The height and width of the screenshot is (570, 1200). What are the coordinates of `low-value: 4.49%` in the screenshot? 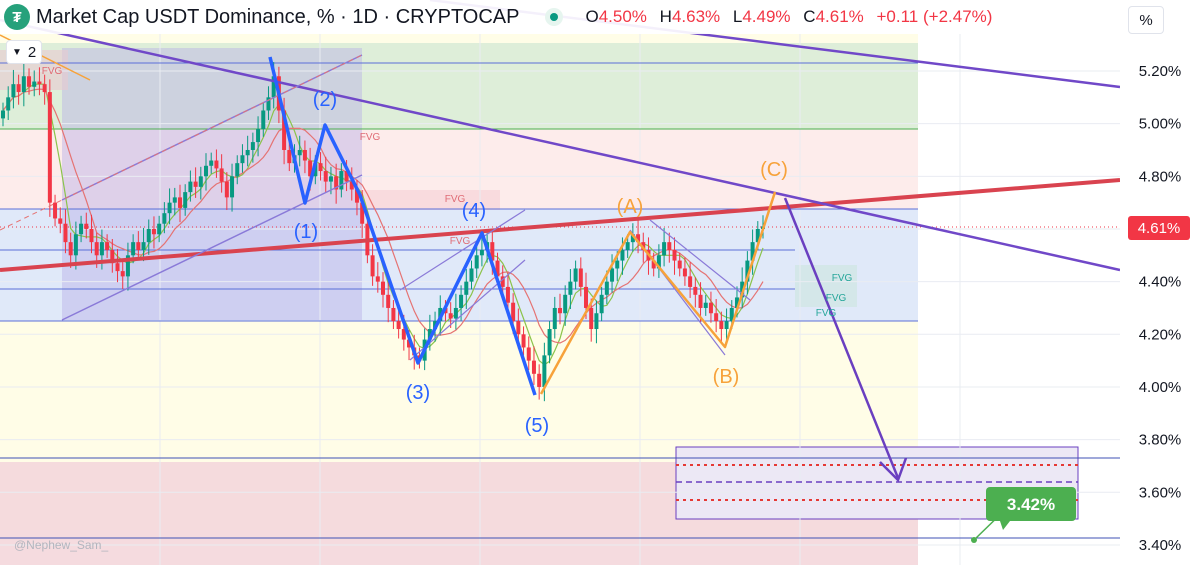 It's located at (766, 16).